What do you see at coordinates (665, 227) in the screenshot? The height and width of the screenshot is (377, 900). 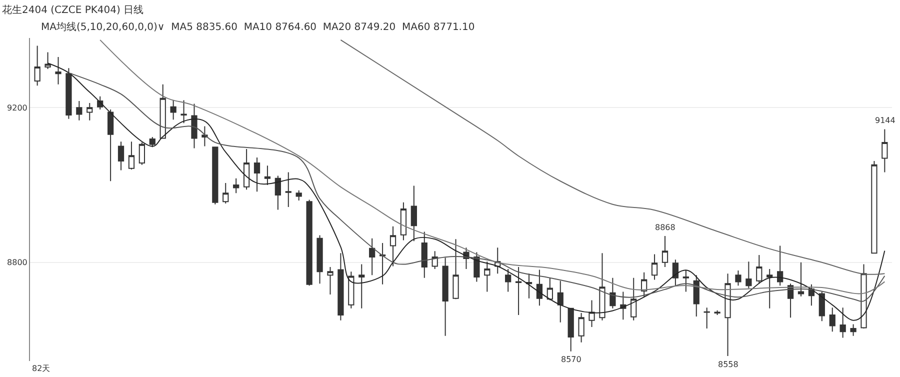 I see `annotation: 8868` at bounding box center [665, 227].